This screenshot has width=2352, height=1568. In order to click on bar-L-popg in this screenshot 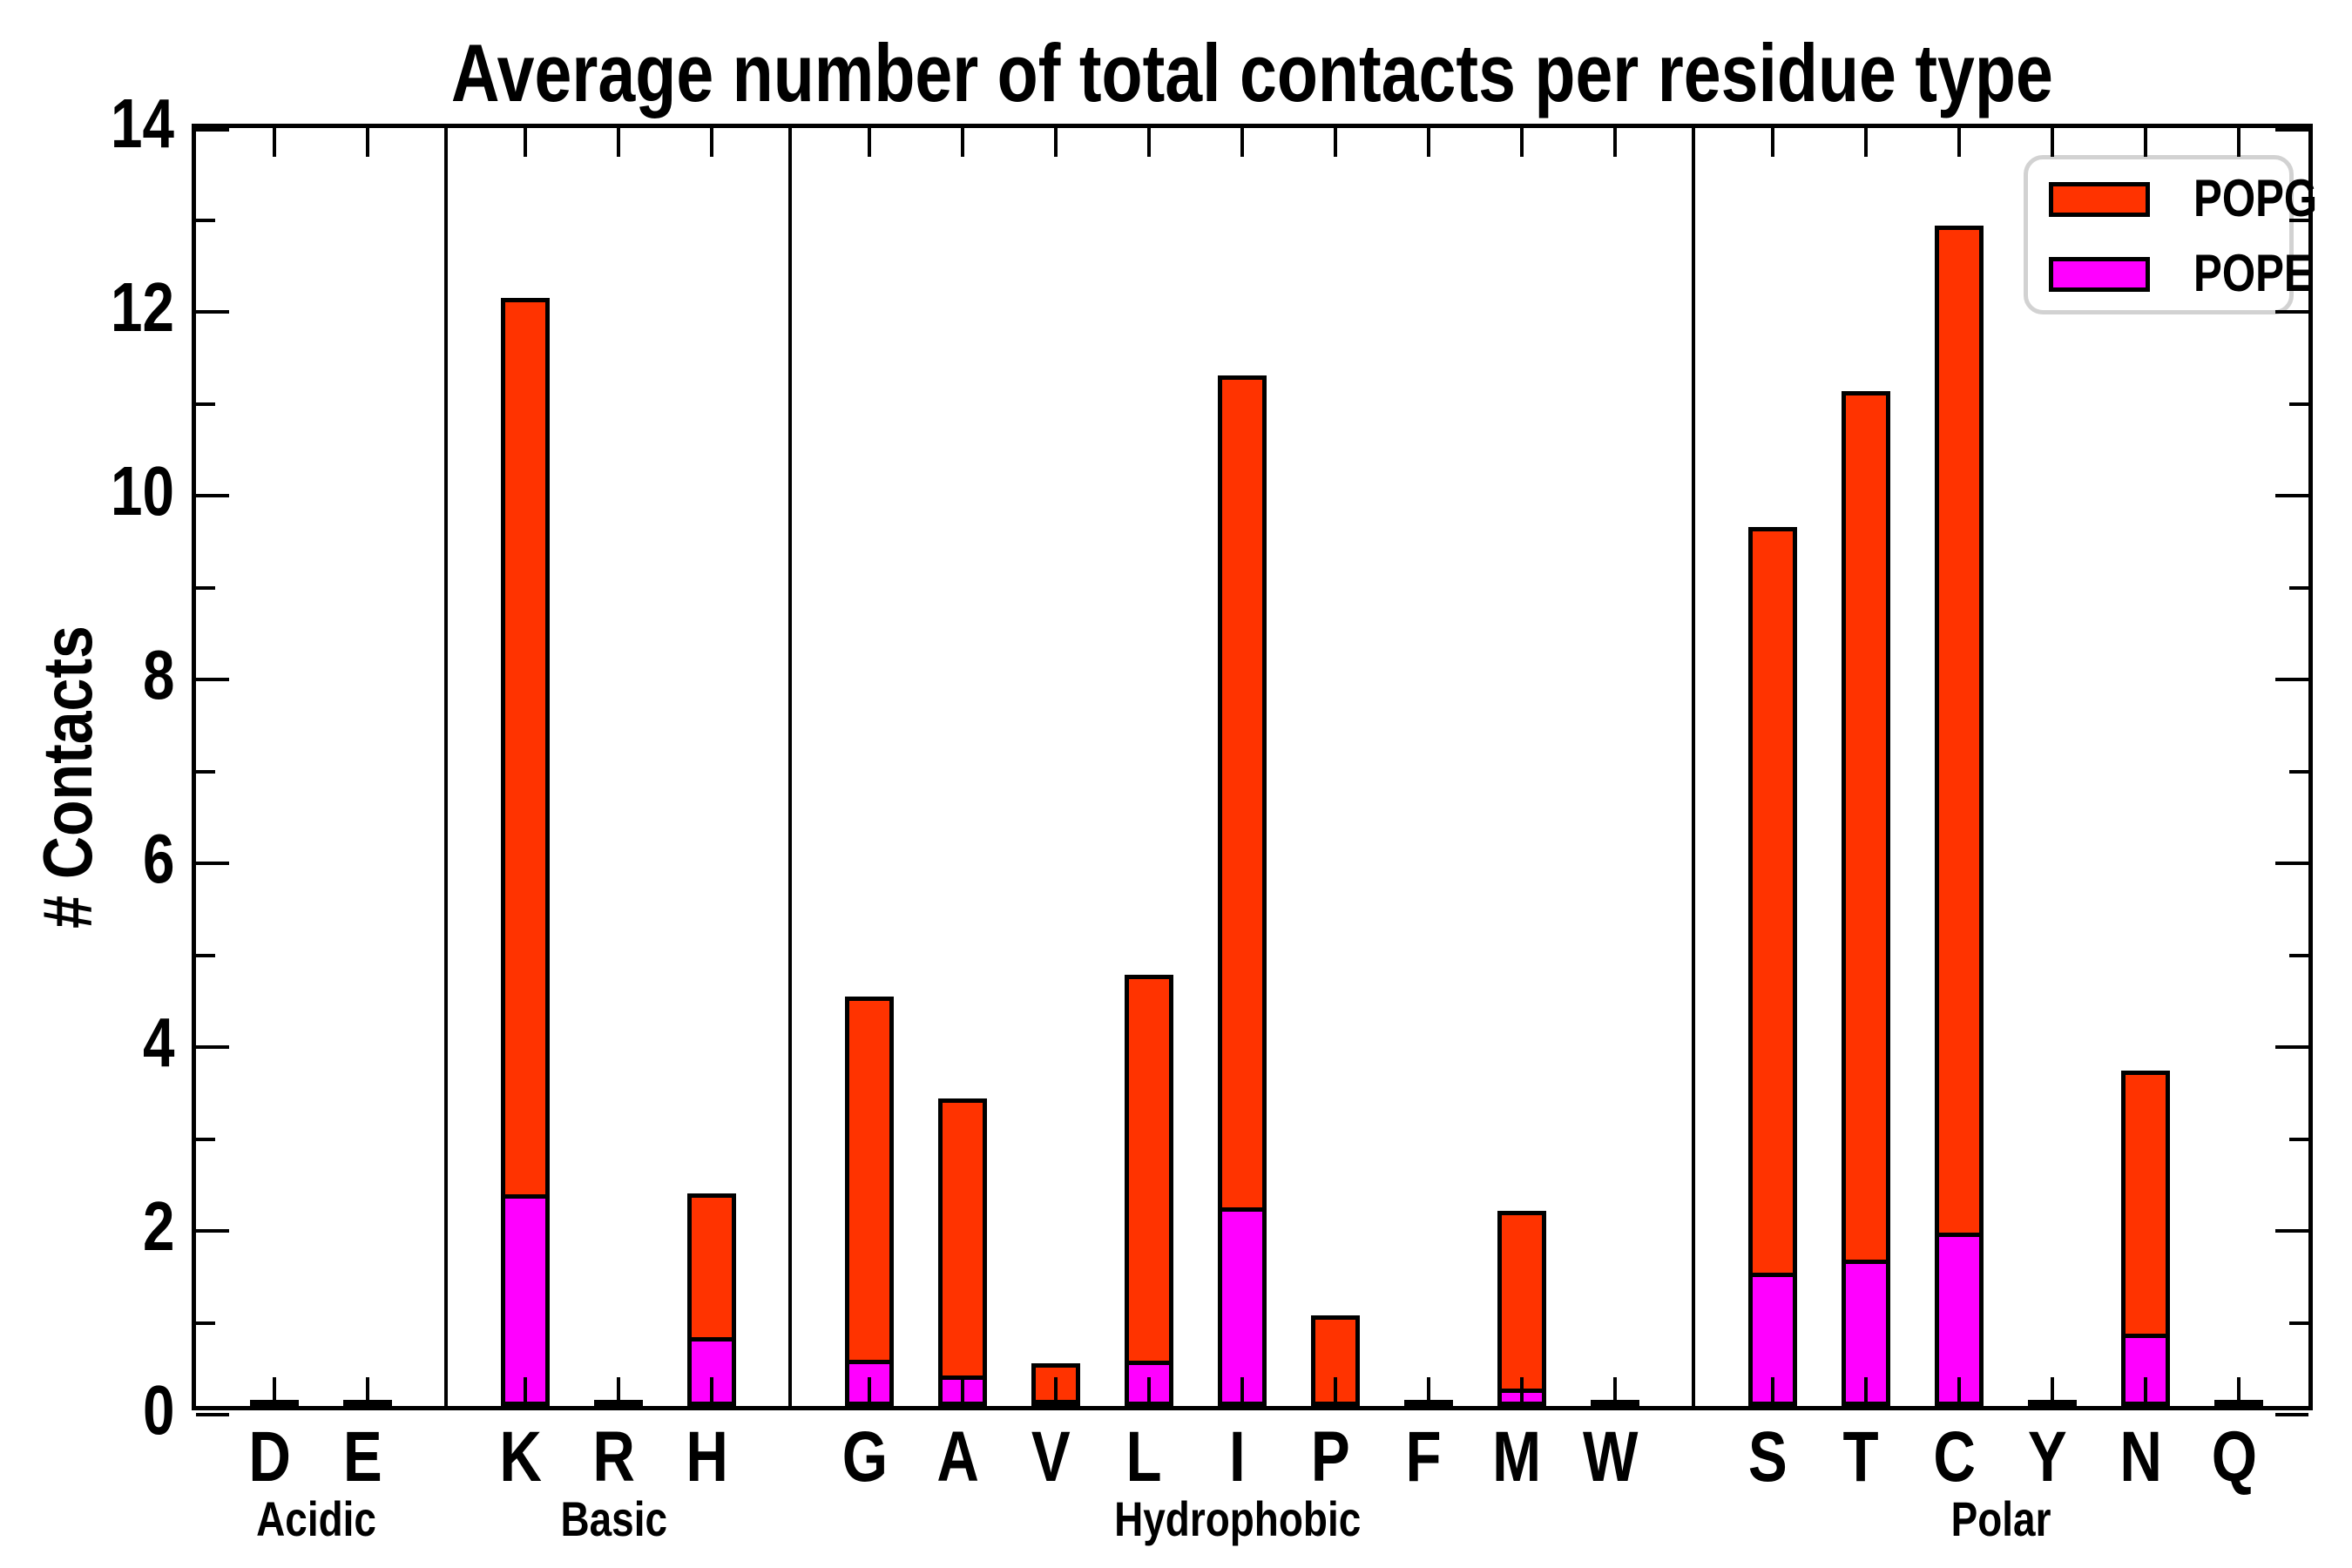, I will do `click(1148, 1170)`.